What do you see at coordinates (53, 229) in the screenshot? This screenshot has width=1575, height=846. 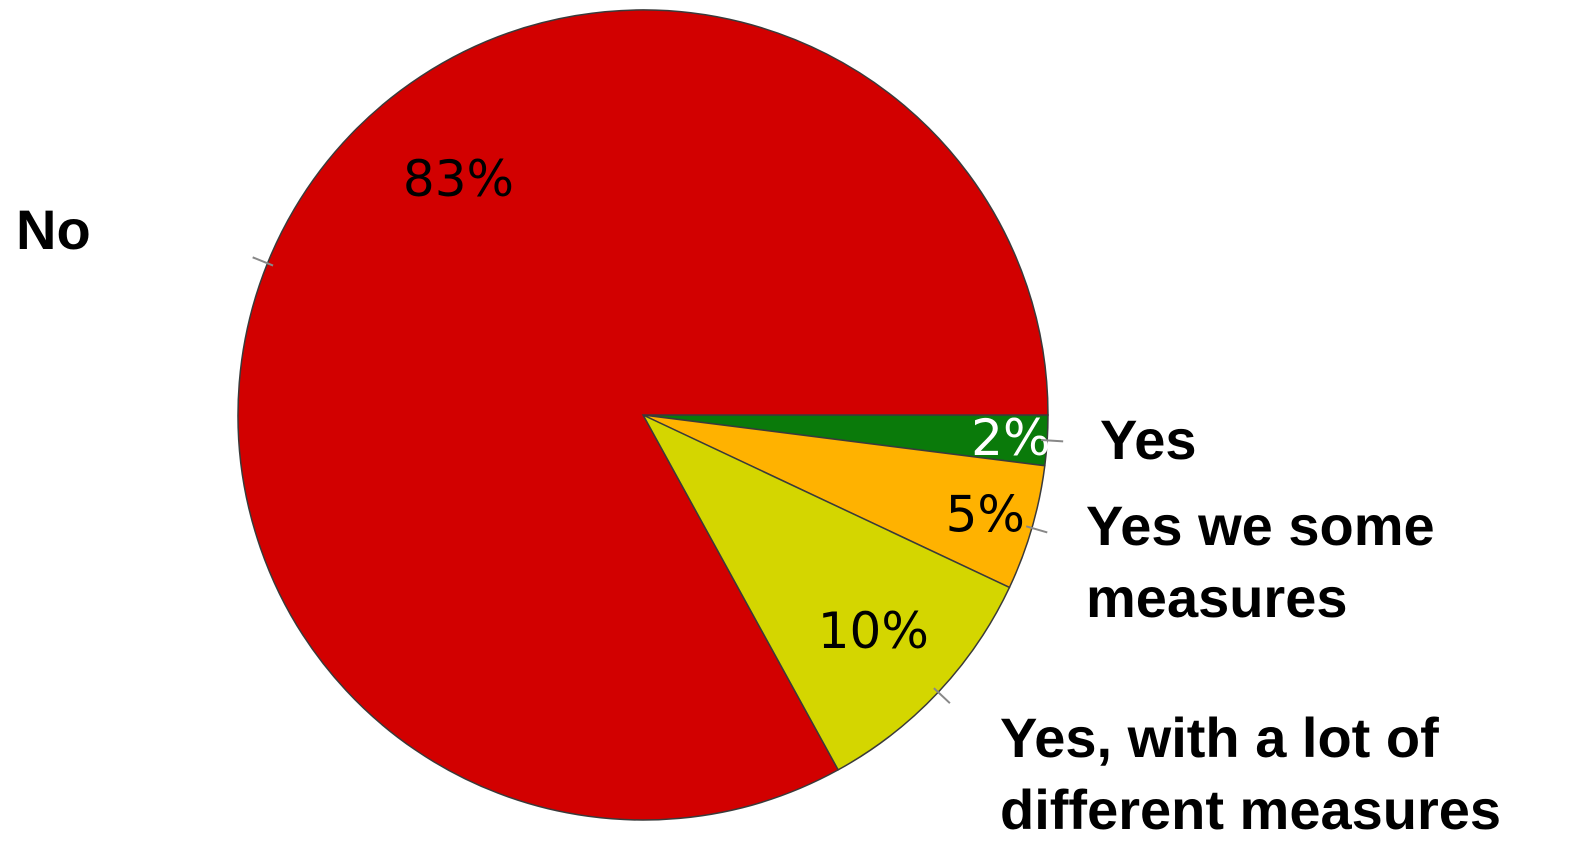 I see `category-label-no: No` at bounding box center [53, 229].